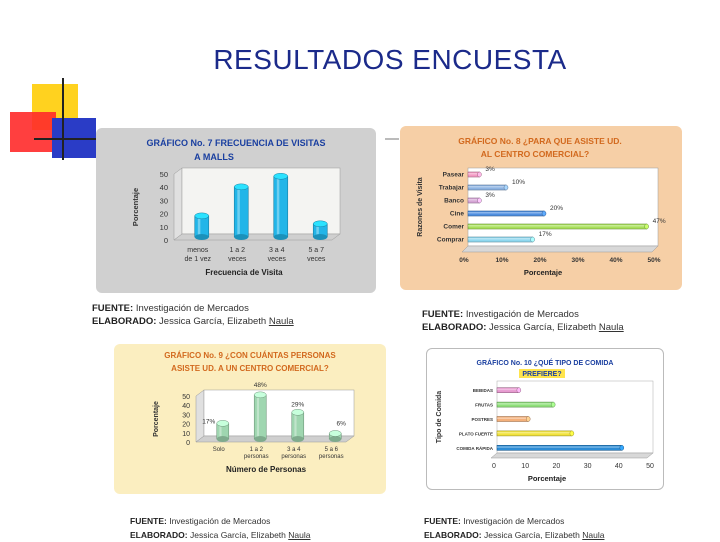 The image size is (720, 542). I want to click on plot-area, so click(563, 207).